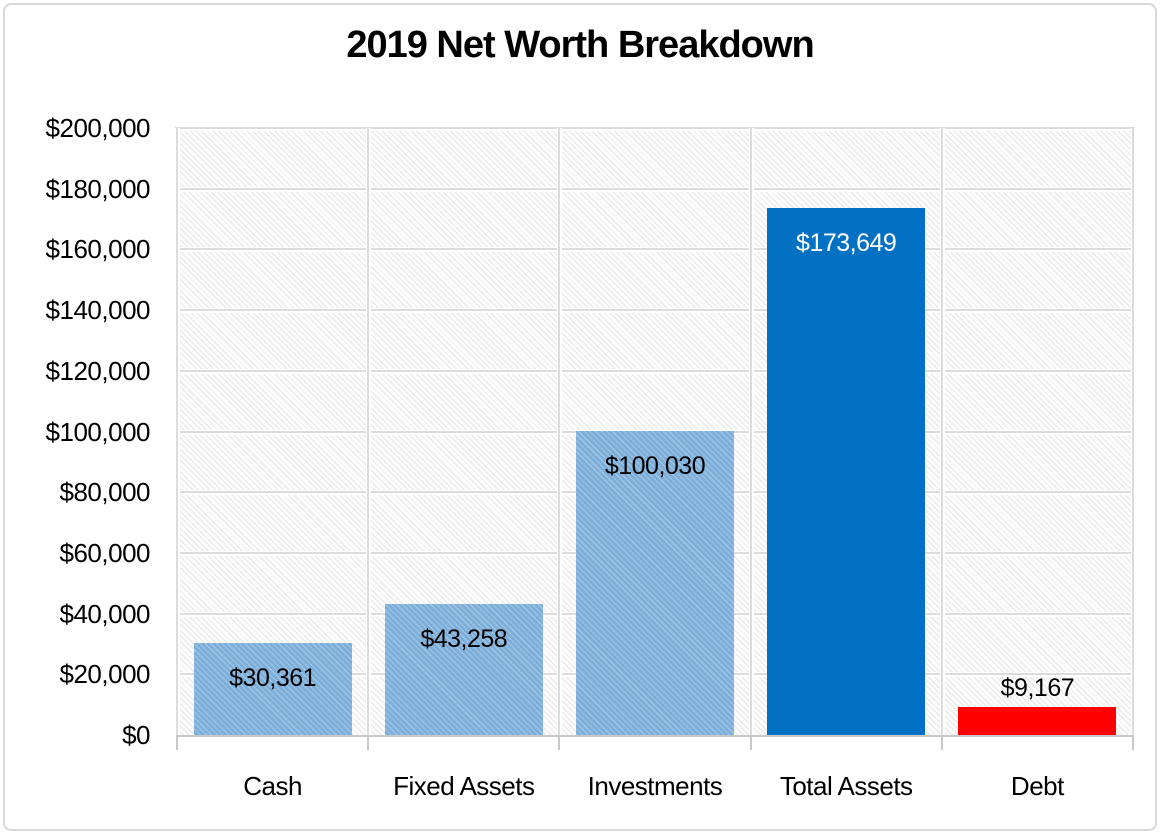  Describe the element at coordinates (1037, 688) in the screenshot. I see `bar-value-label-debt: $9,167` at that location.